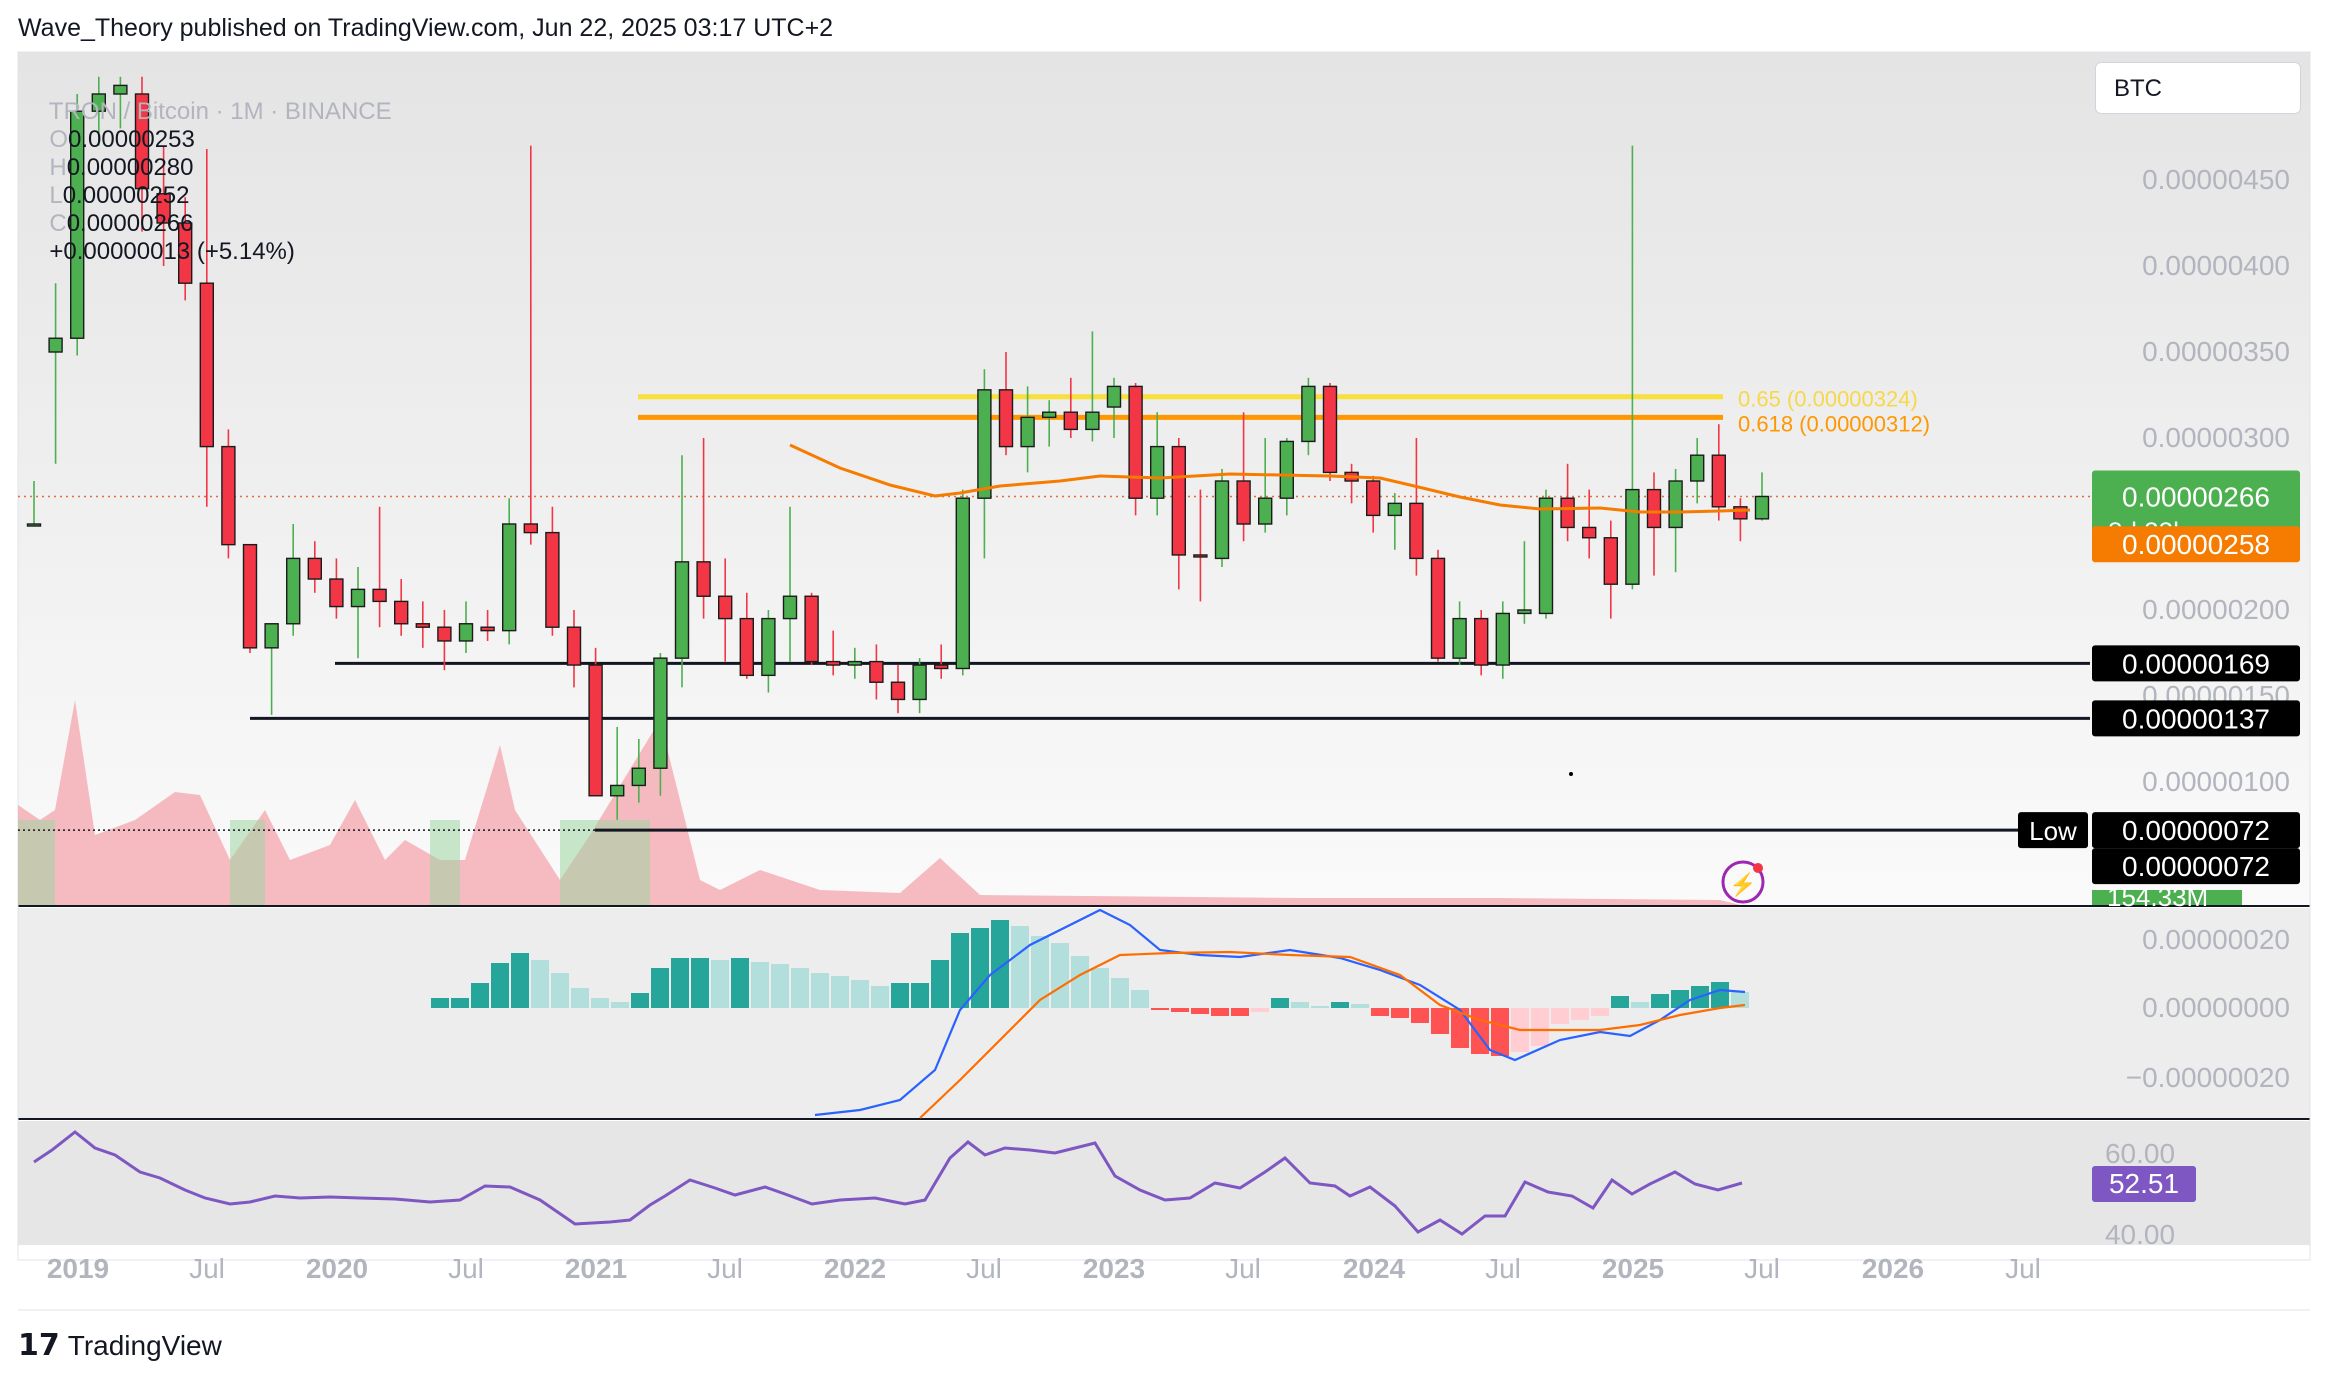 This screenshot has height=1380, width=2332. What do you see at coordinates (39, 1345) in the screenshot?
I see `tradingview-logo-icon: 𝟭𝟳` at bounding box center [39, 1345].